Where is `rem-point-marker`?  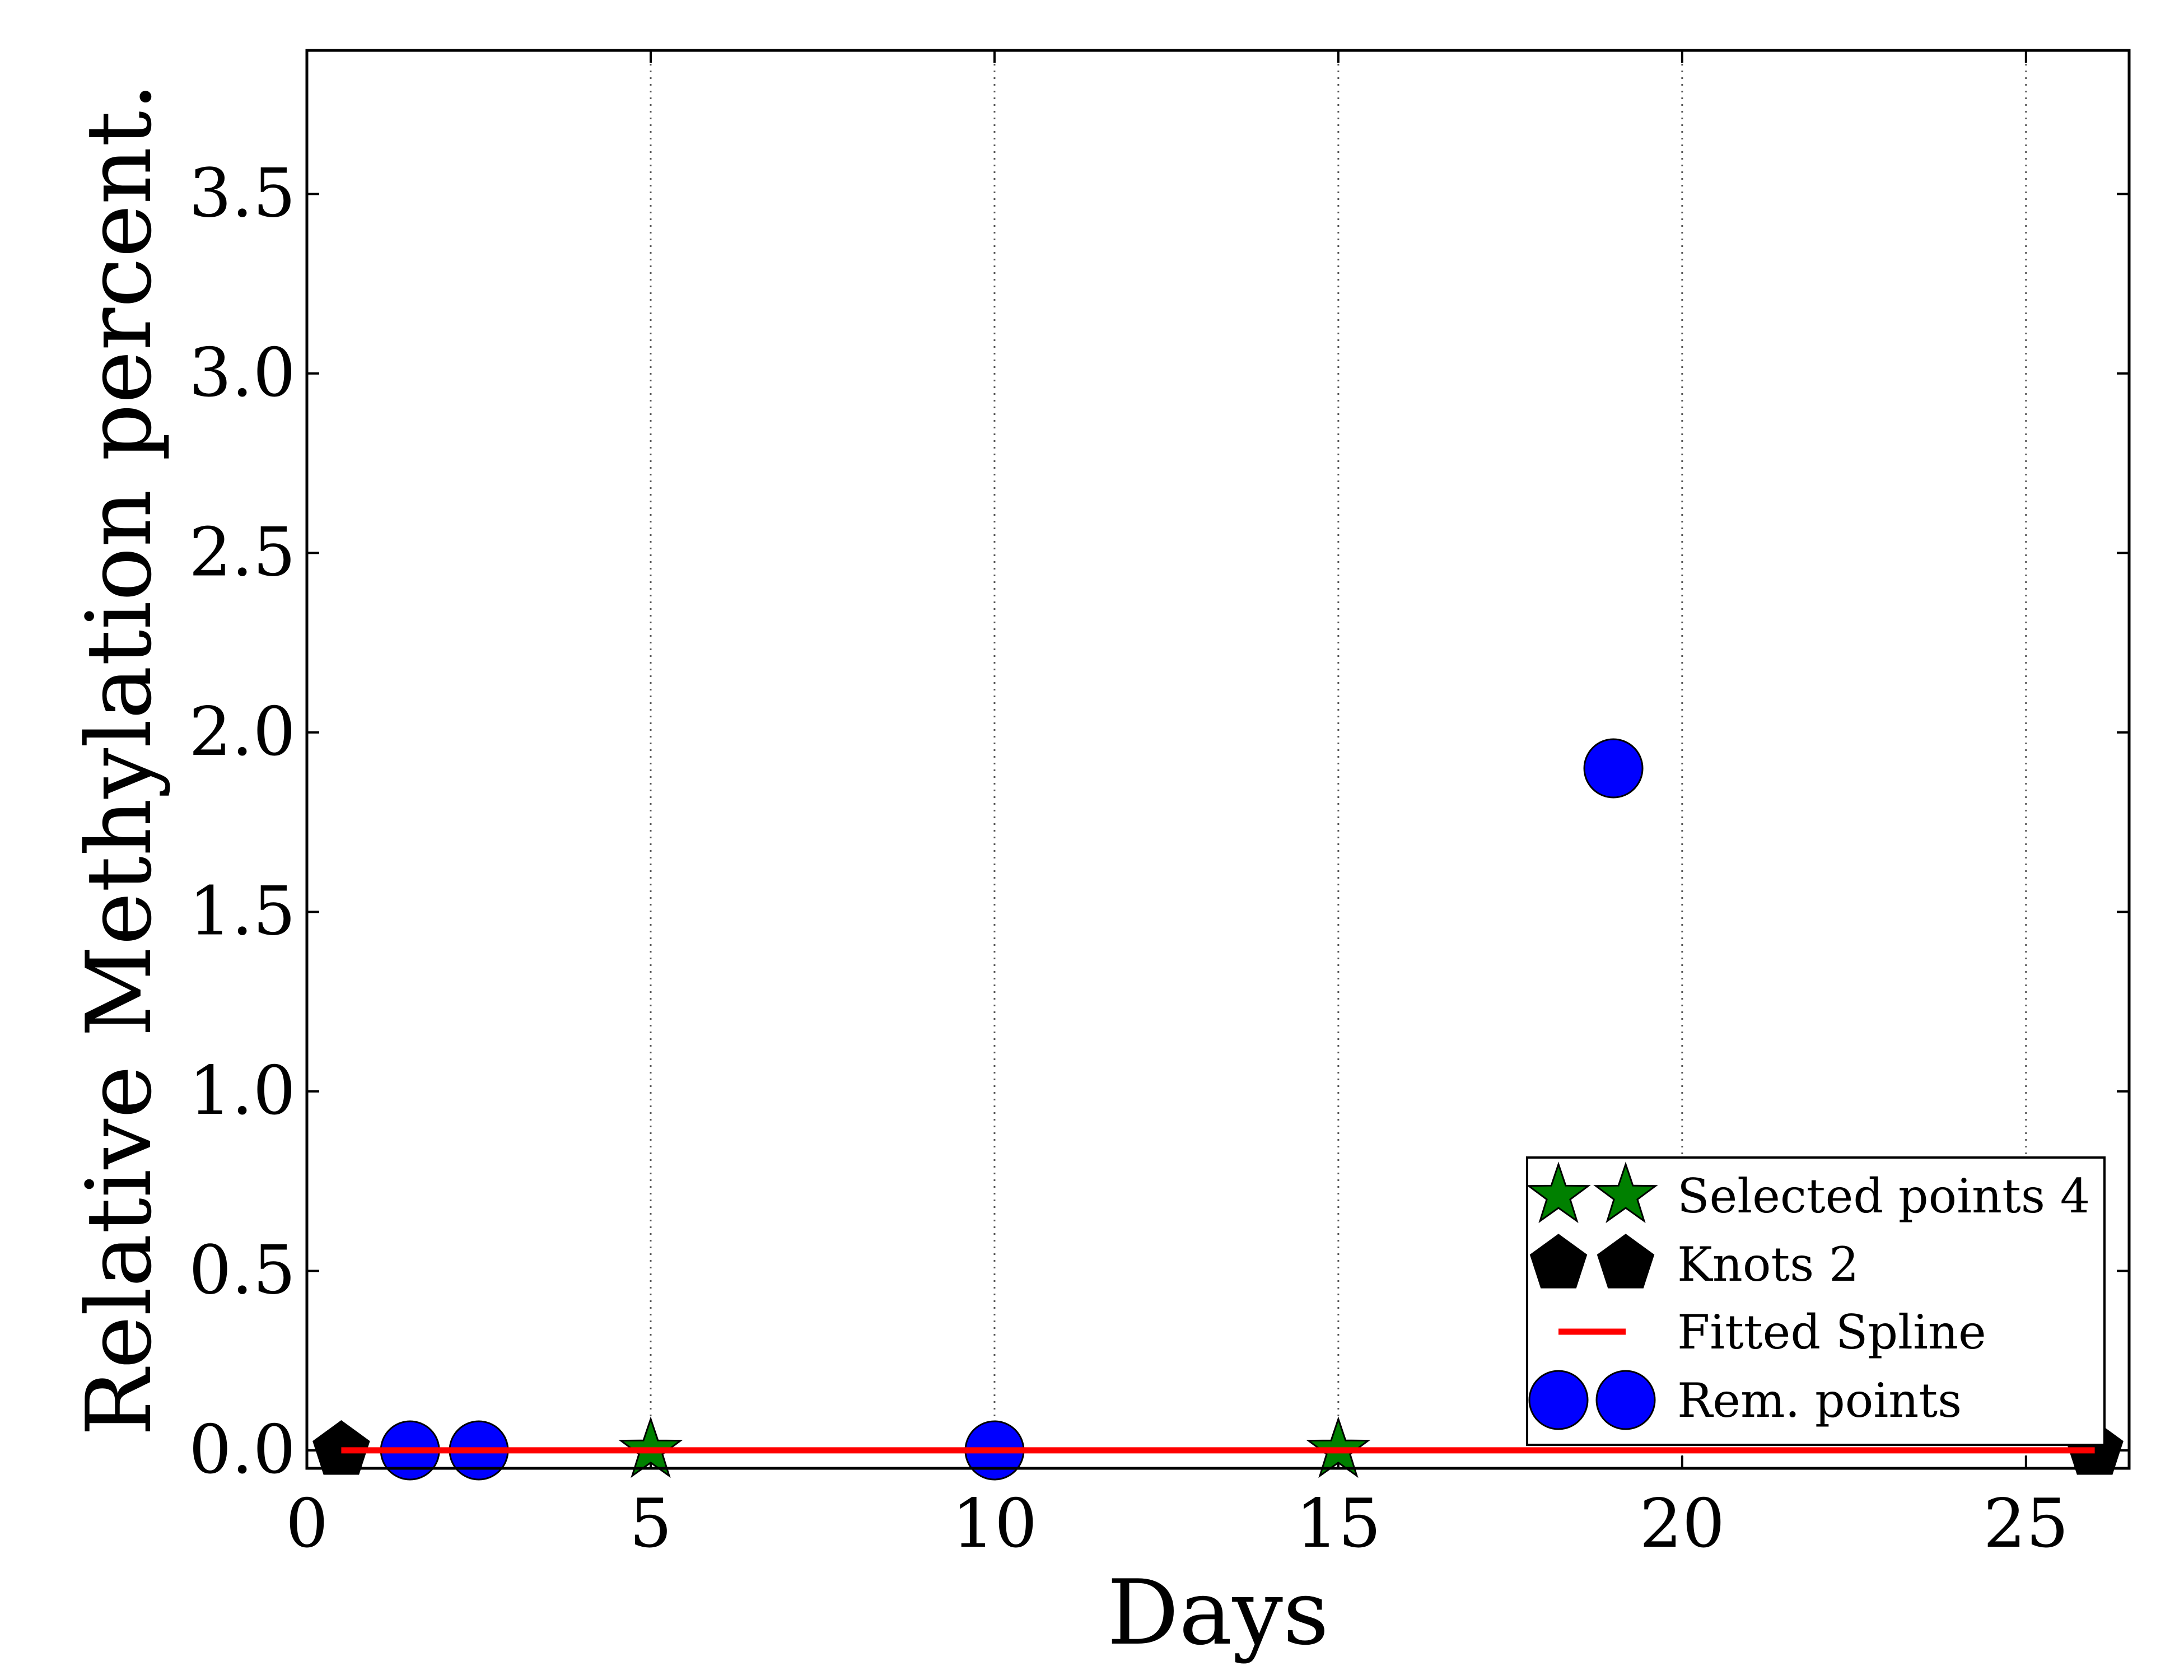 rem-point-marker is located at coordinates (1614, 769).